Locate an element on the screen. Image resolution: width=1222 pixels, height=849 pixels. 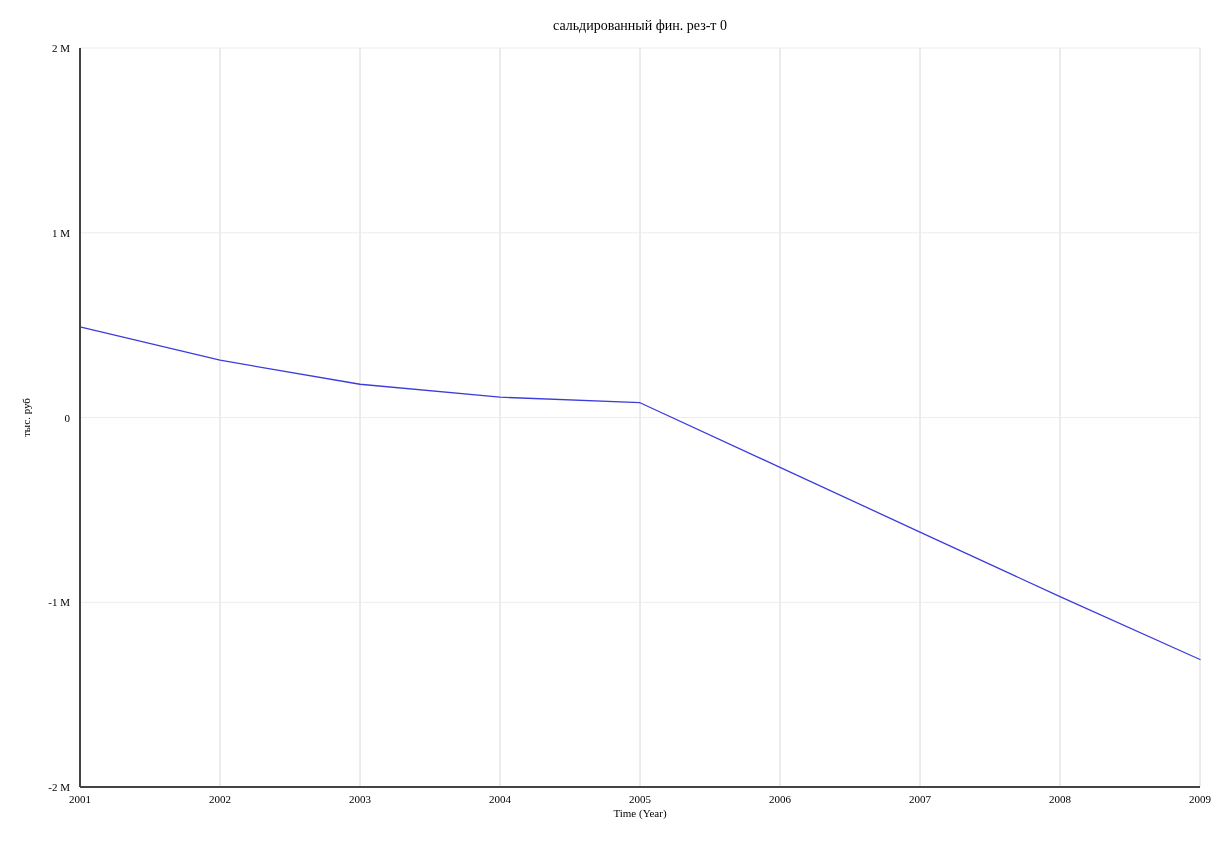
x-tick-label: 2003 is located at coordinates (360, 799).